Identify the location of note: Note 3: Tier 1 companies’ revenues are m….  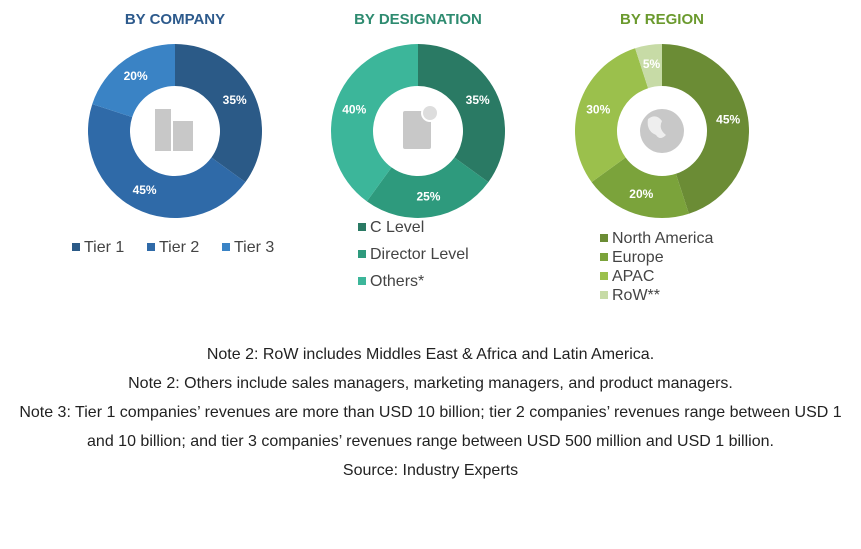
(430, 427).